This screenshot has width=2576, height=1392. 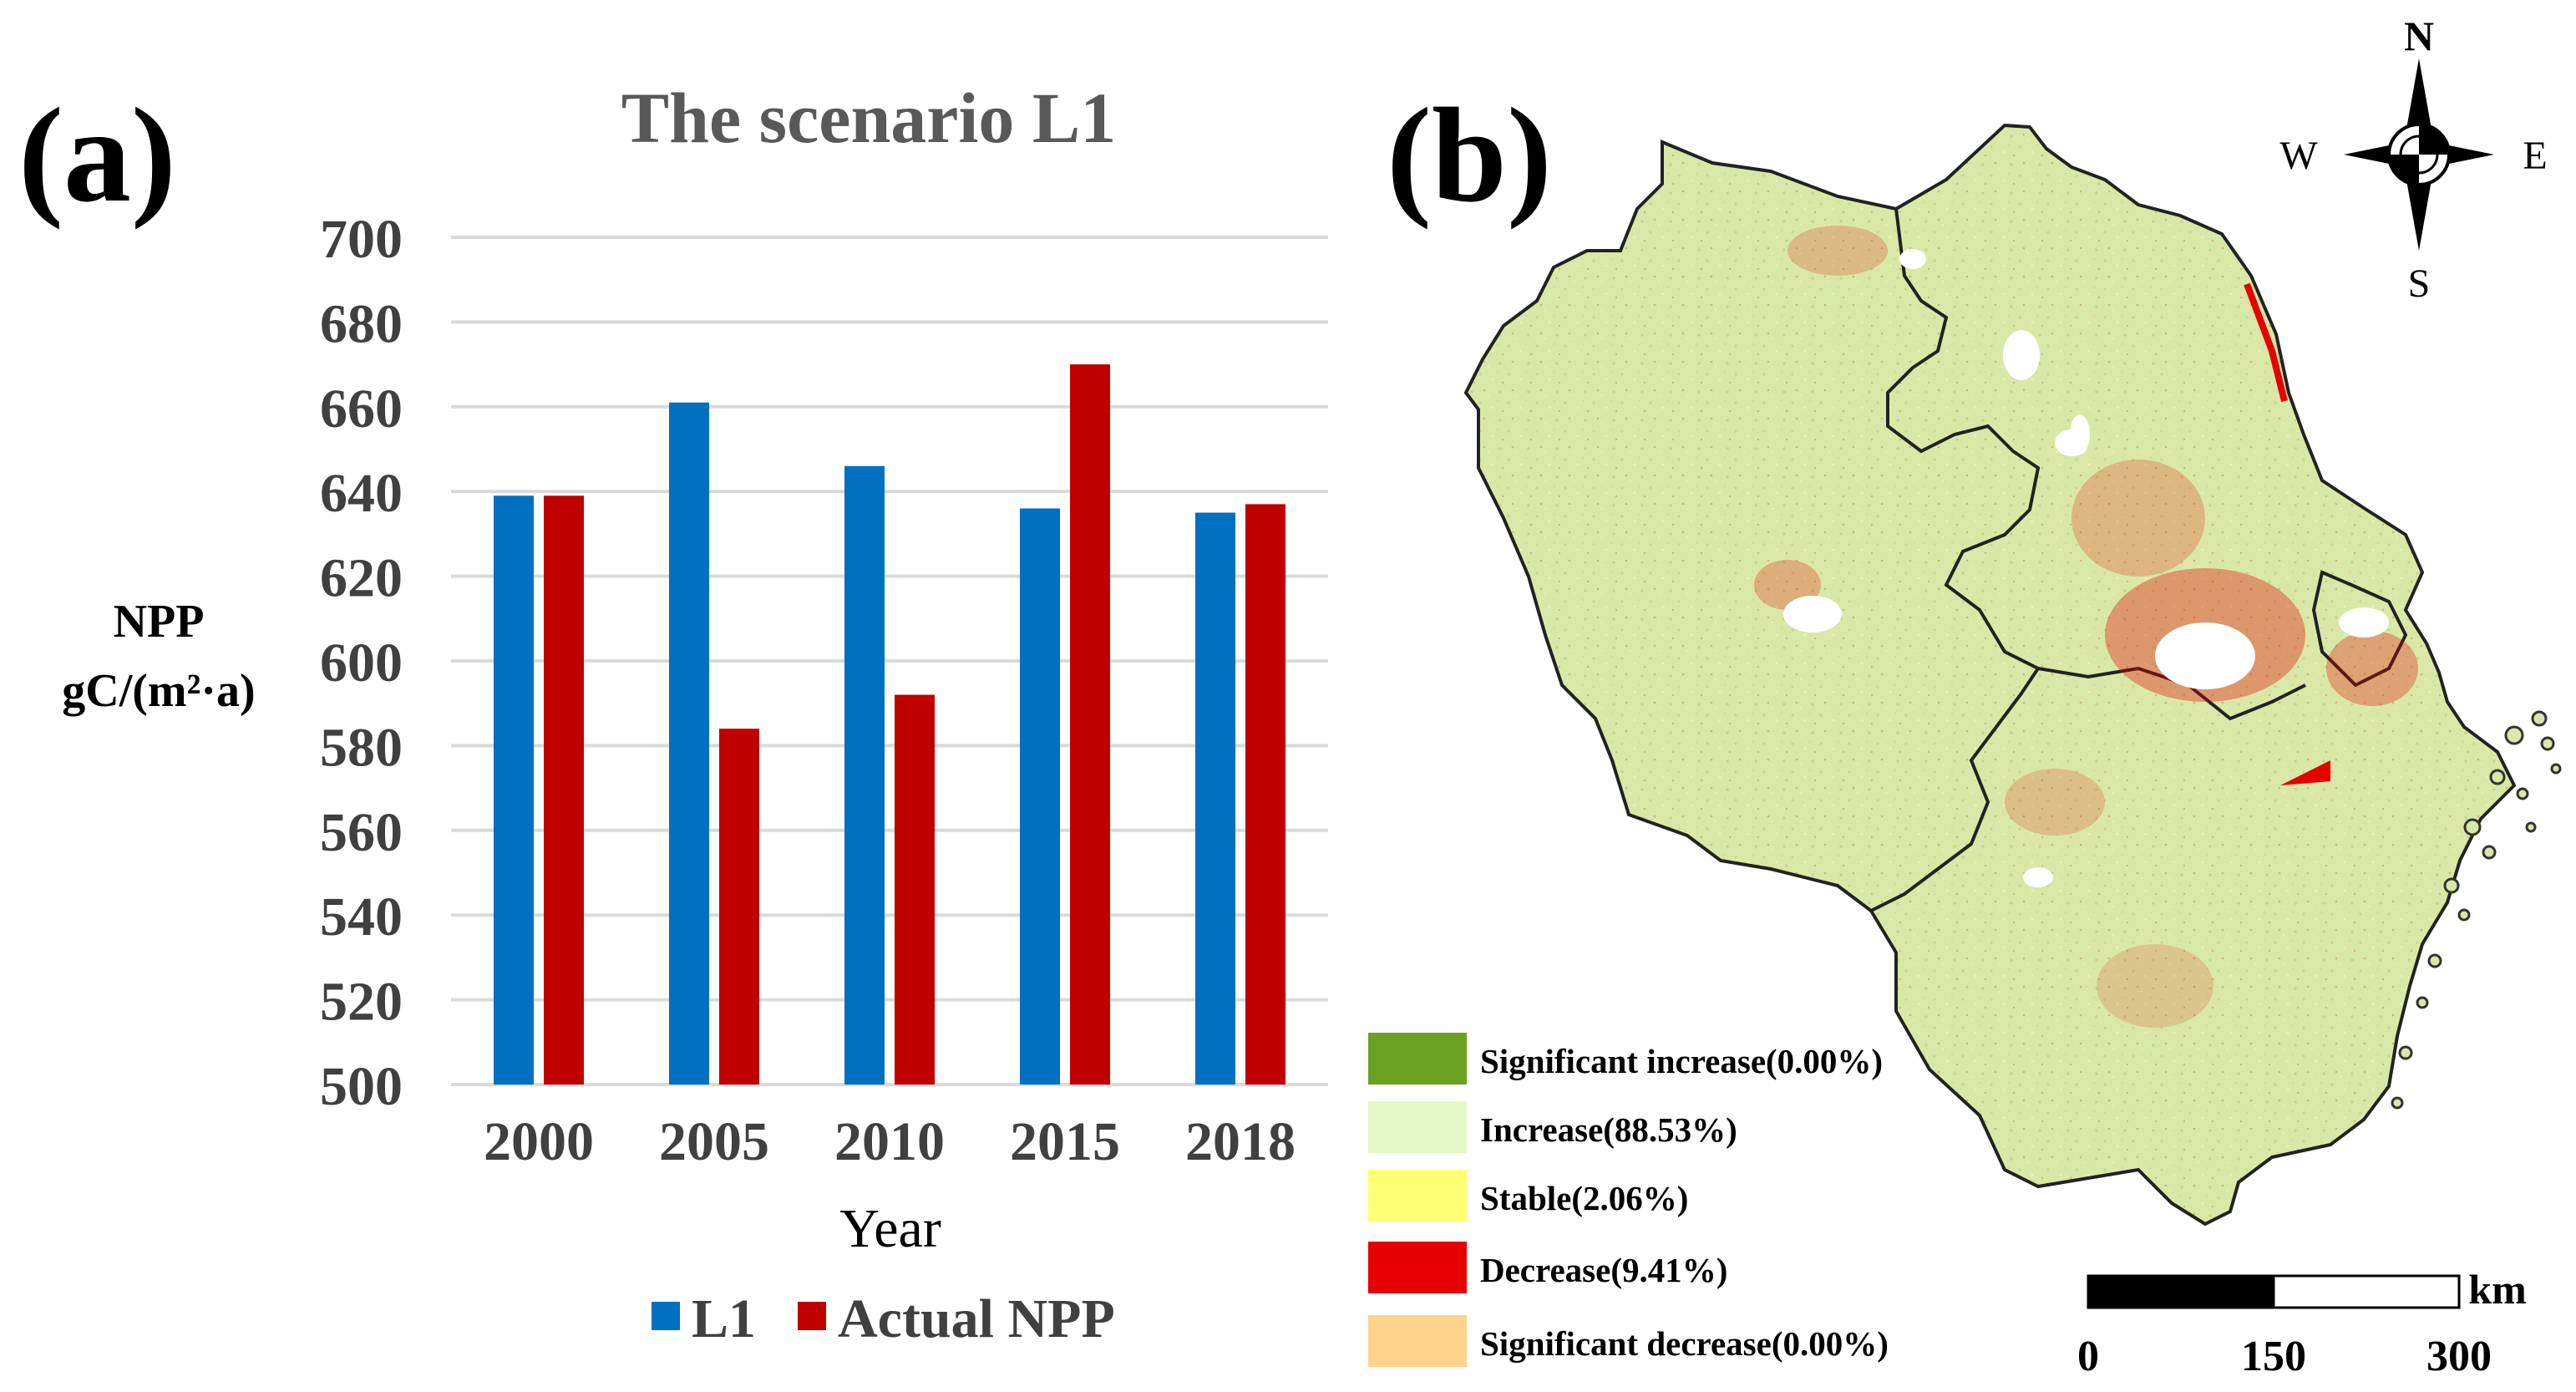 I want to click on bar-l1-2018, so click(x=1215, y=799).